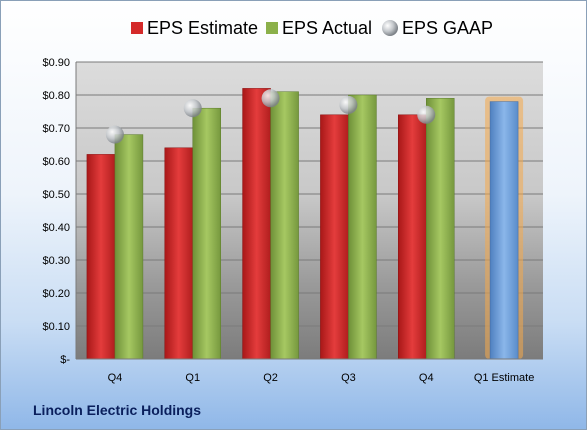  What do you see at coordinates (56, 129) in the screenshot?
I see `y-tick-label: $0.70` at bounding box center [56, 129].